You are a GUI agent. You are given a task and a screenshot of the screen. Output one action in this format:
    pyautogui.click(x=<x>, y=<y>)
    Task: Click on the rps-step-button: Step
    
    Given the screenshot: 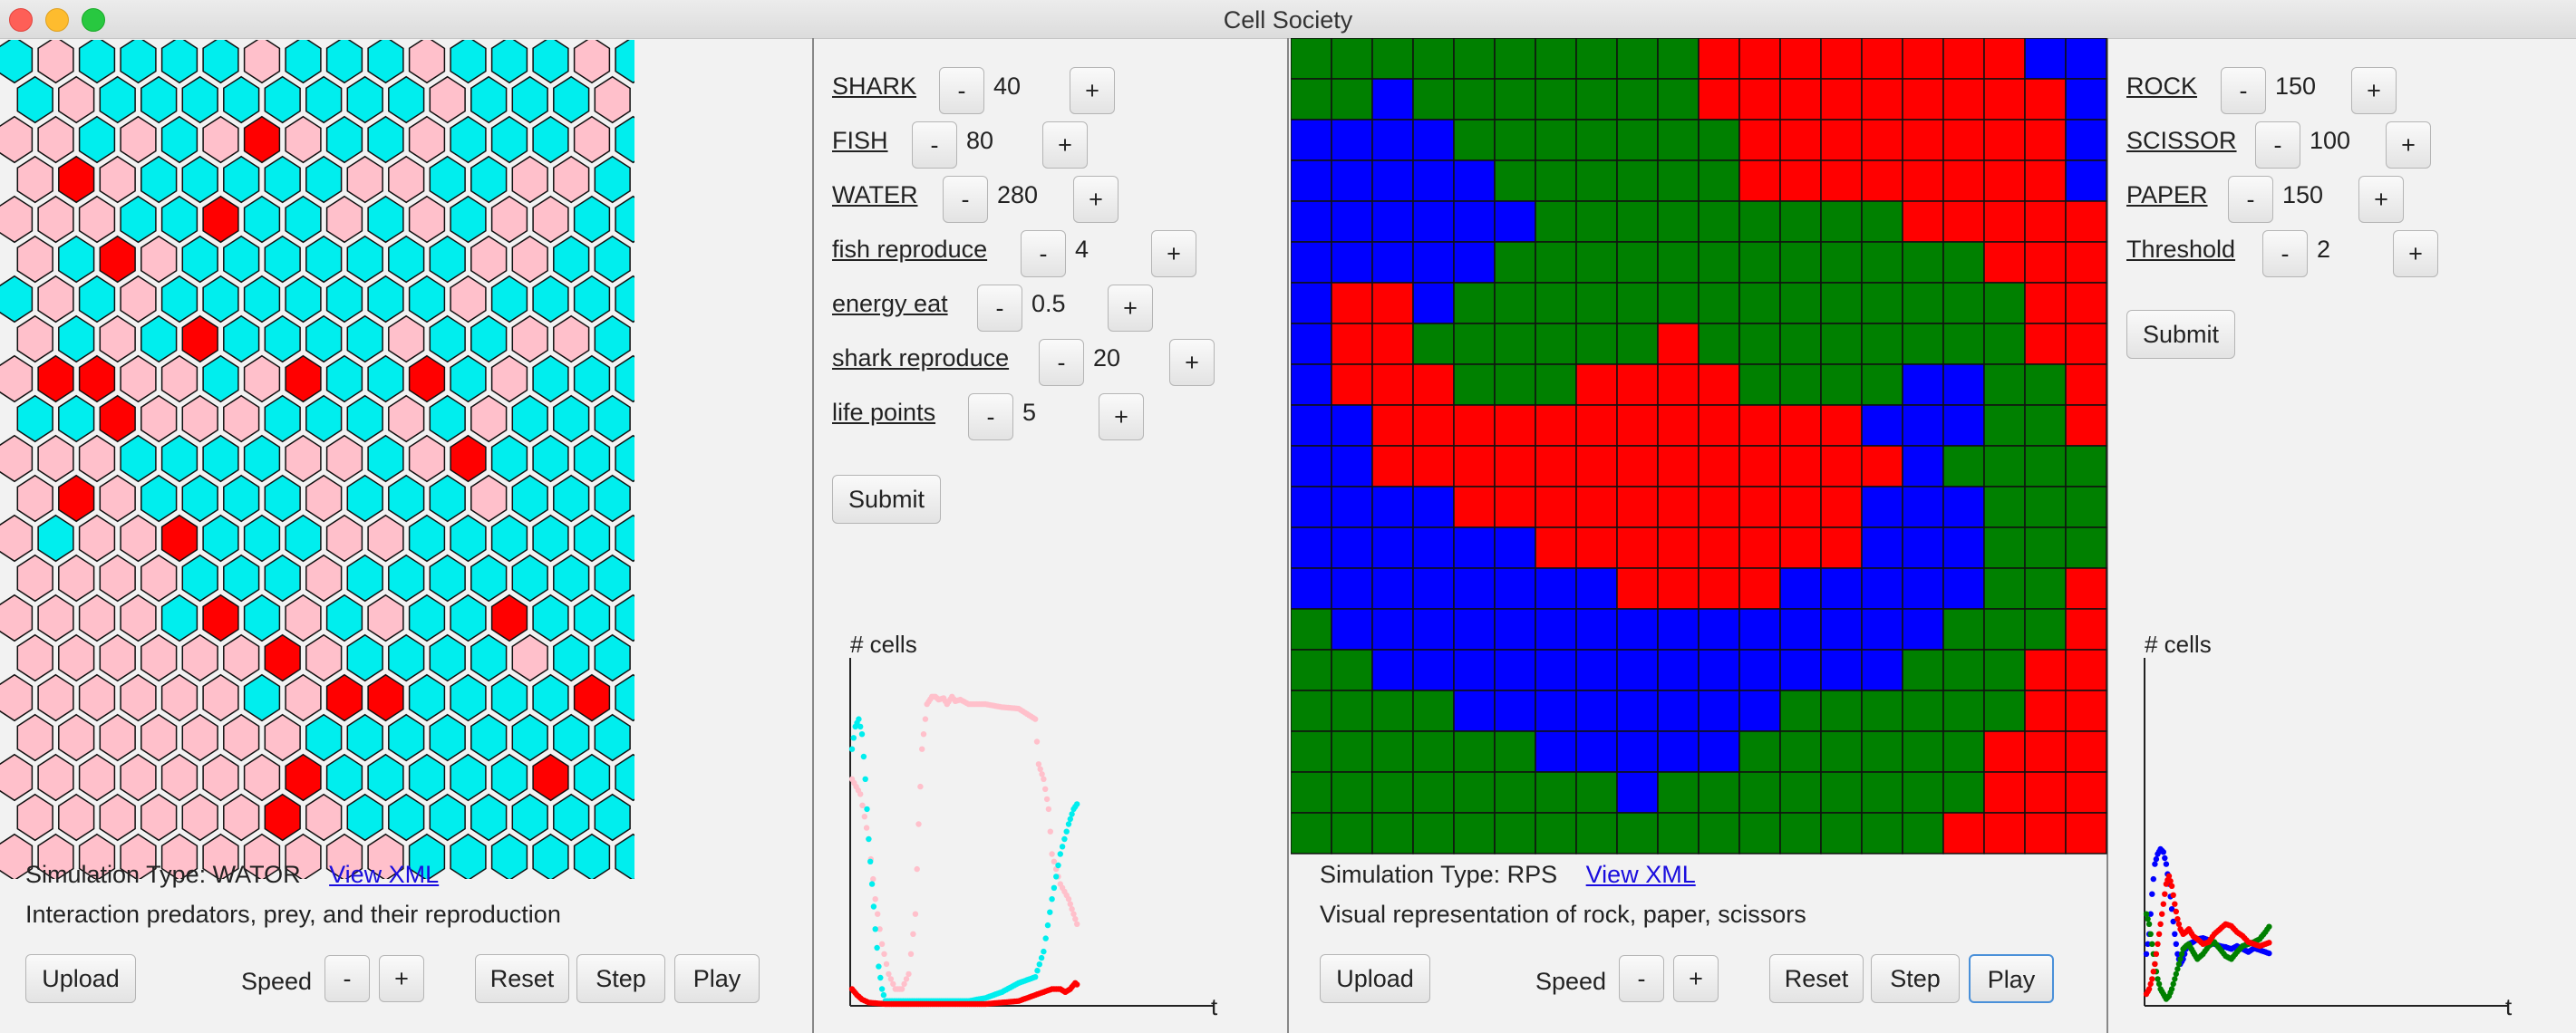 What is the action you would take?
    pyautogui.click(x=1915, y=978)
    